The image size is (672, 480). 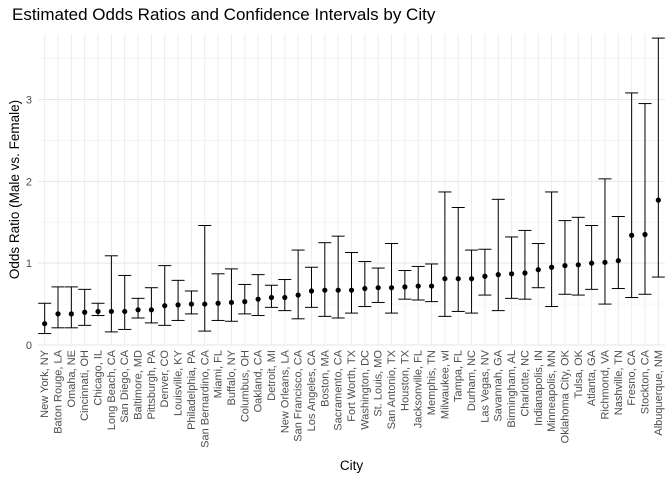 I want to click on x-tick-label: Charlotte, NC, so click(x=525, y=383).